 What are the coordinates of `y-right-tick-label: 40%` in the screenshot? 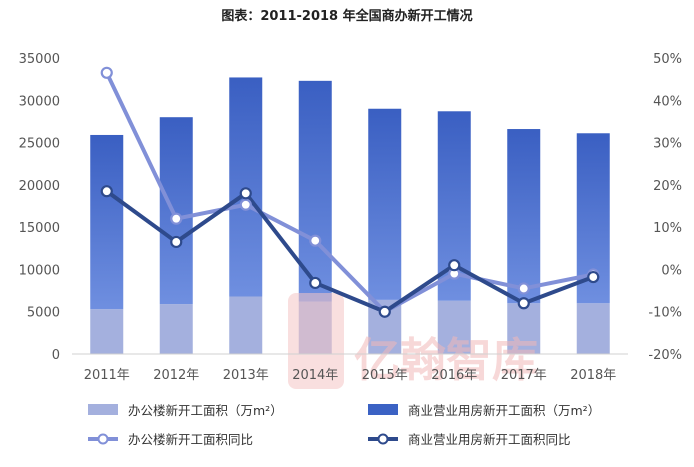 It's located at (667, 101).